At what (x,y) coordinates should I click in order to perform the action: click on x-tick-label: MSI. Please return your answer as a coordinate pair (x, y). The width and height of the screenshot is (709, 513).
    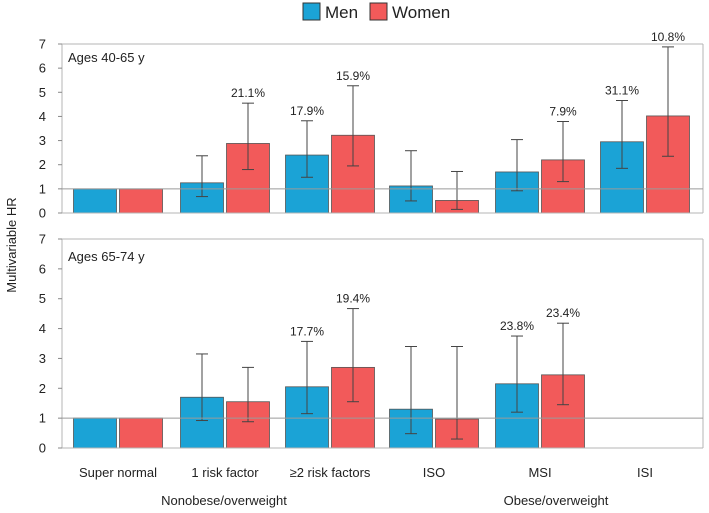
    Looking at the image, I should click on (539, 472).